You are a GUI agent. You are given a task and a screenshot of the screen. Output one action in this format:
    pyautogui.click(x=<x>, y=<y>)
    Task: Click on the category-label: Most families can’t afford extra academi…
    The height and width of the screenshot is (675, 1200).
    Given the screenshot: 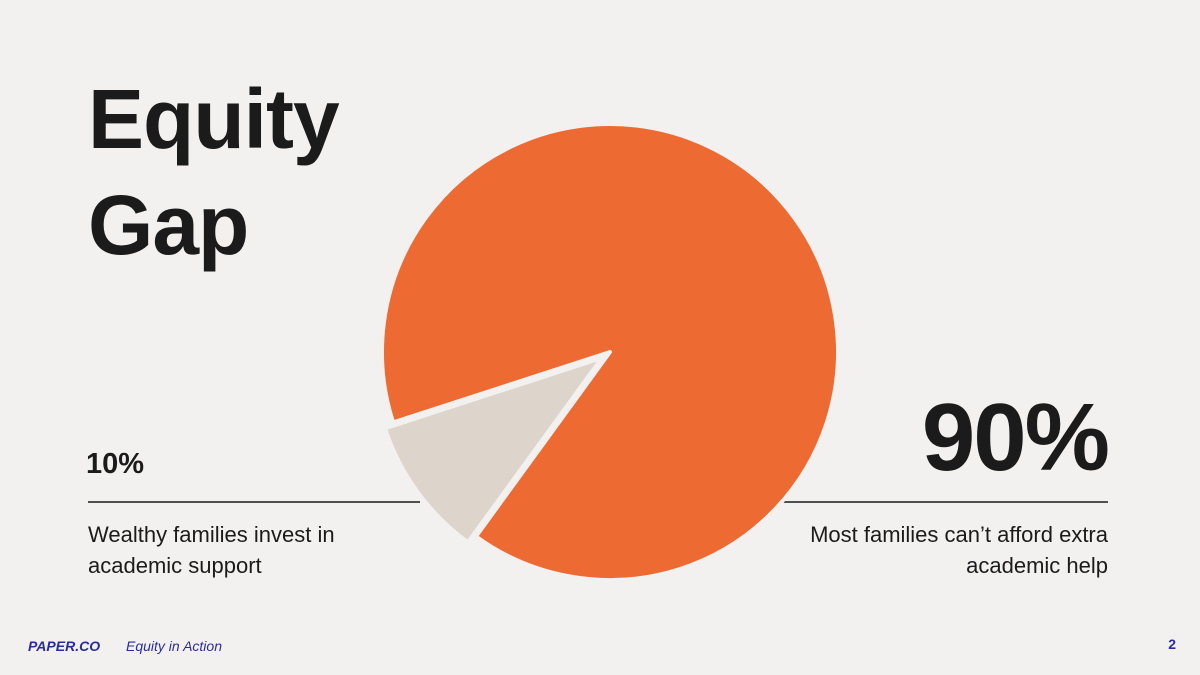 What is the action you would take?
    pyautogui.click(x=959, y=550)
    